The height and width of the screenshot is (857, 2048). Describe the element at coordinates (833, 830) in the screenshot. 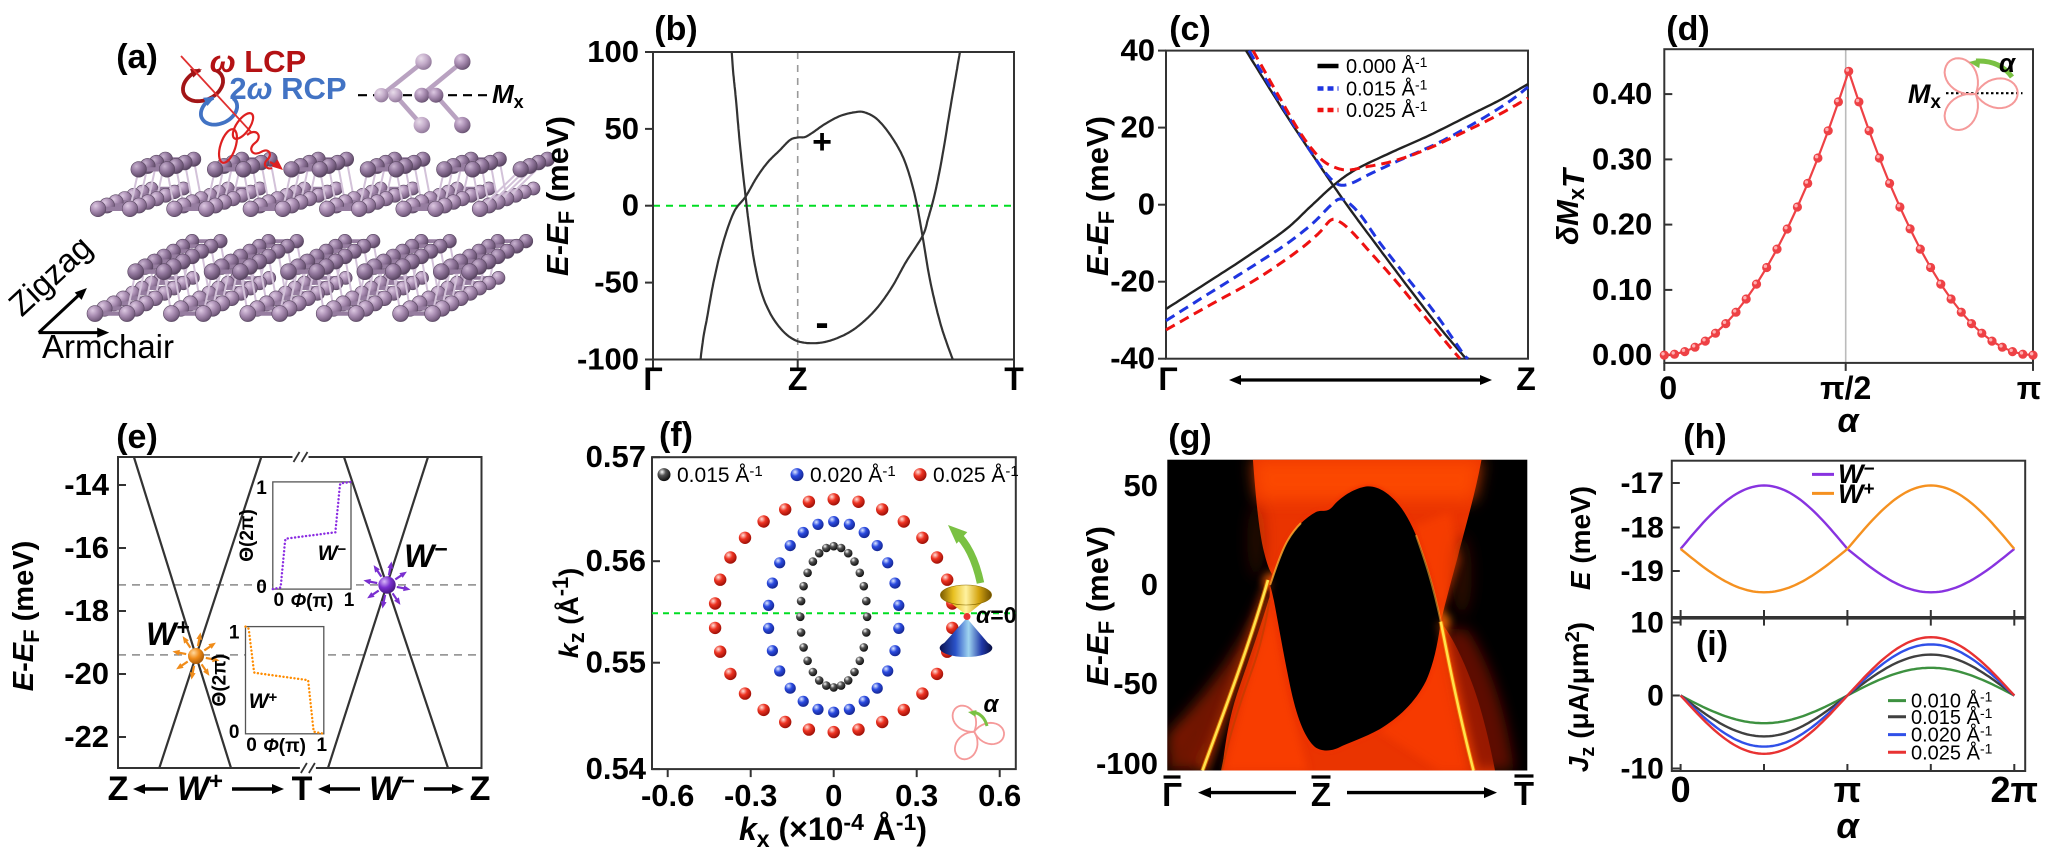

I see `svg-text: kx (×10-4 Å-1)` at that location.